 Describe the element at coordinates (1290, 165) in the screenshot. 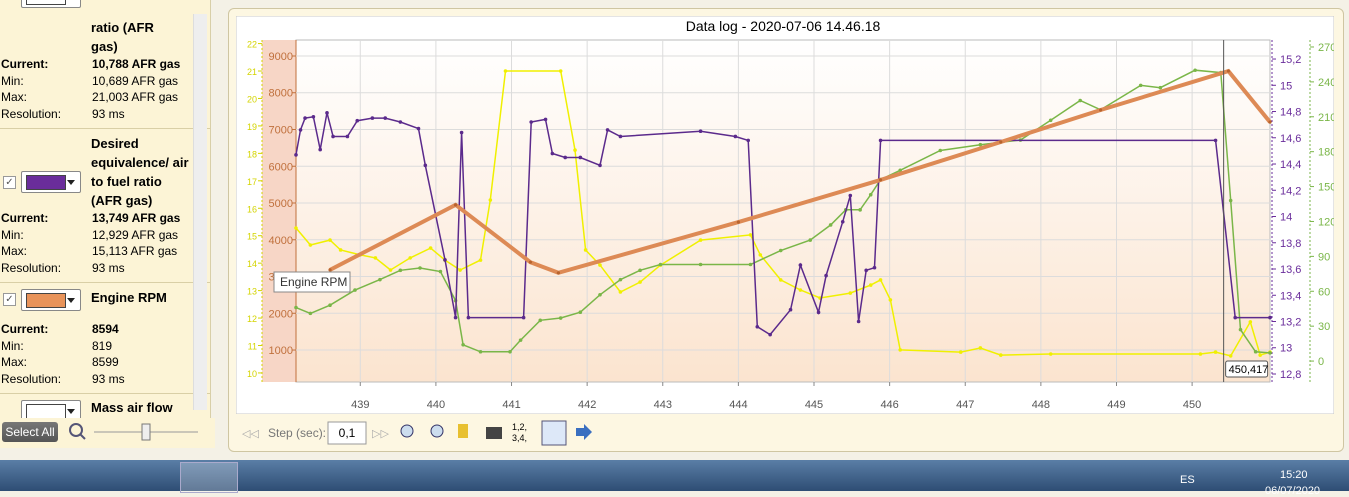

I see `y-tick-label: 14,4` at that location.